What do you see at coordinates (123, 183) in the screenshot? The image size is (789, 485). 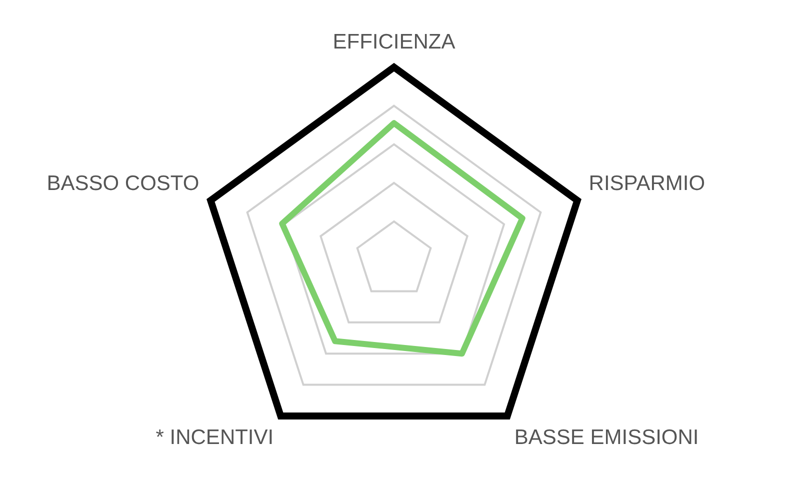 I see `spoke-label: BASSO COSTO` at bounding box center [123, 183].